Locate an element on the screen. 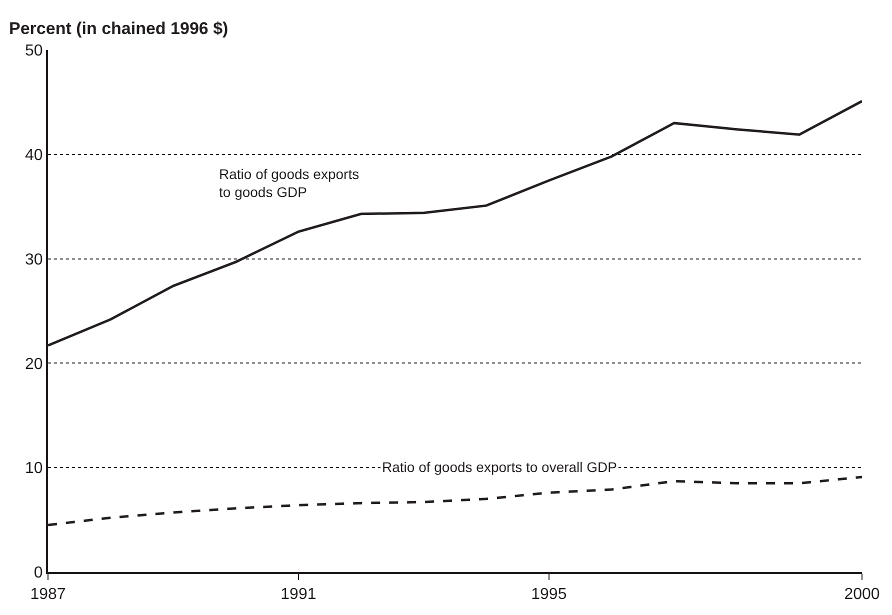 The width and height of the screenshot is (892, 615). y-tick-label: 20 is located at coordinates (34, 364).